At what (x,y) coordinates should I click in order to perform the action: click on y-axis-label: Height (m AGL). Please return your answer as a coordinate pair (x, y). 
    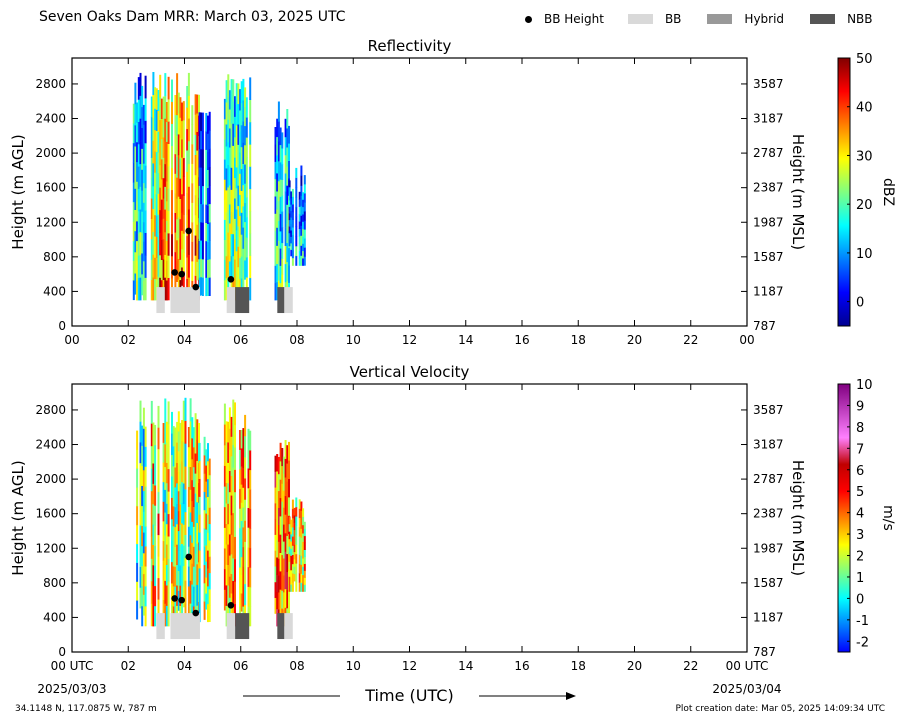
    Looking at the image, I should click on (18, 191).